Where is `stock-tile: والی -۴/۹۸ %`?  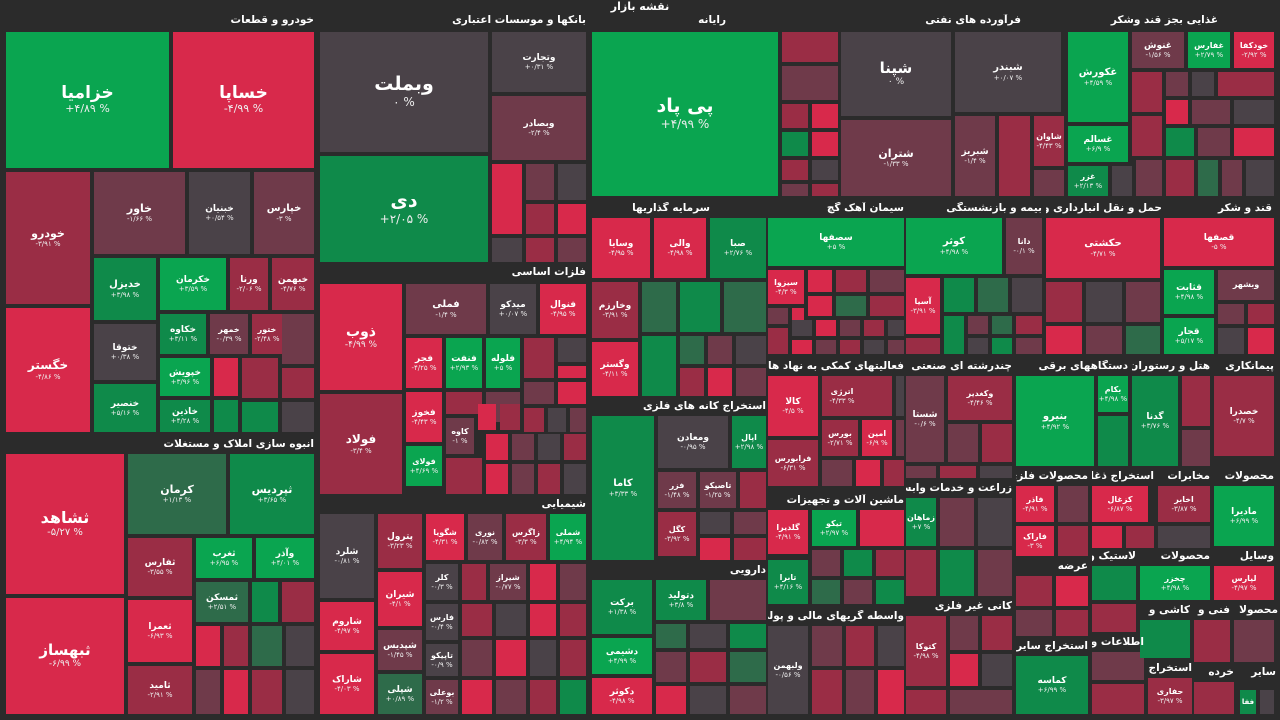 stock-tile: والی -۴/۹۸ % is located at coordinates (680, 248).